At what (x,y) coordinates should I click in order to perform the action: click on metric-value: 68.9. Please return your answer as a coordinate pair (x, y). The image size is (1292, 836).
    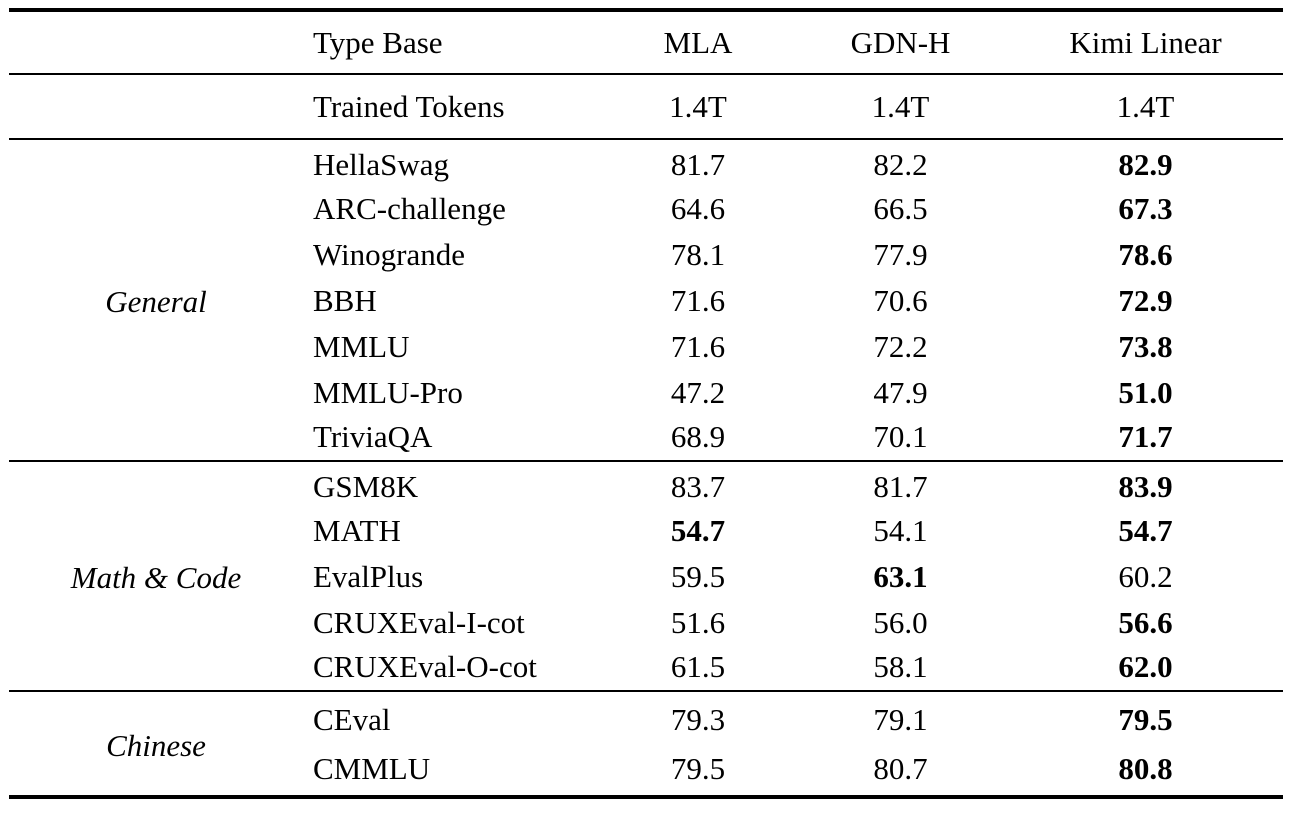
    Looking at the image, I should click on (698, 436).